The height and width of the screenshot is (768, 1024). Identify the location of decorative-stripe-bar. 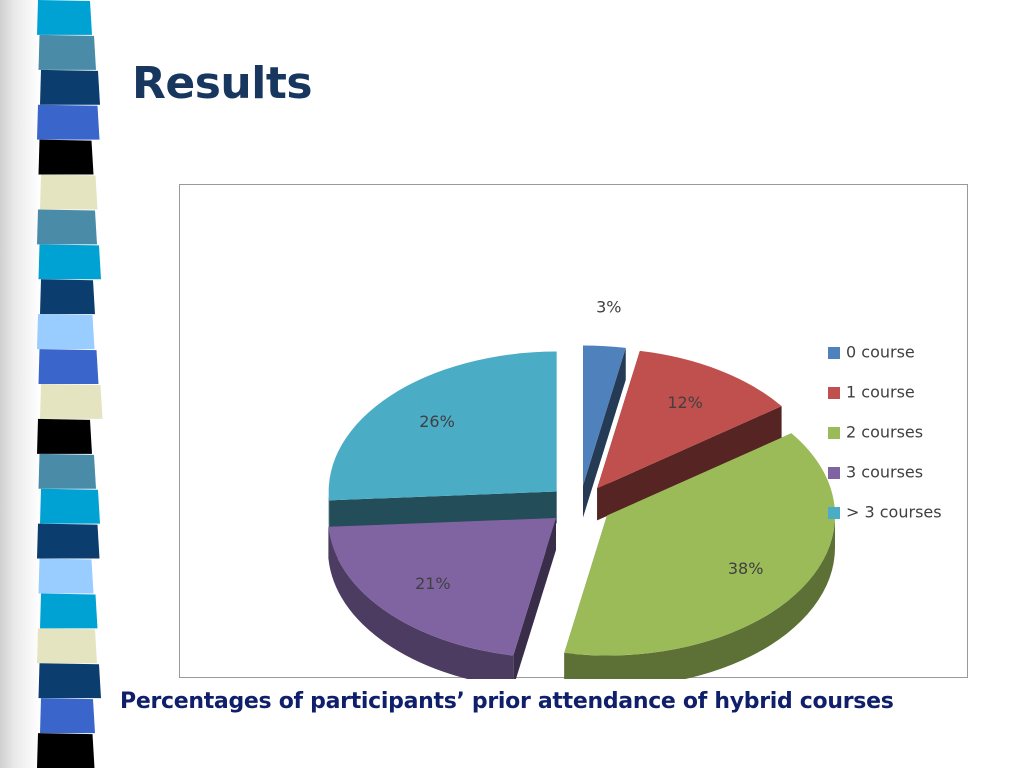
(70, 384).